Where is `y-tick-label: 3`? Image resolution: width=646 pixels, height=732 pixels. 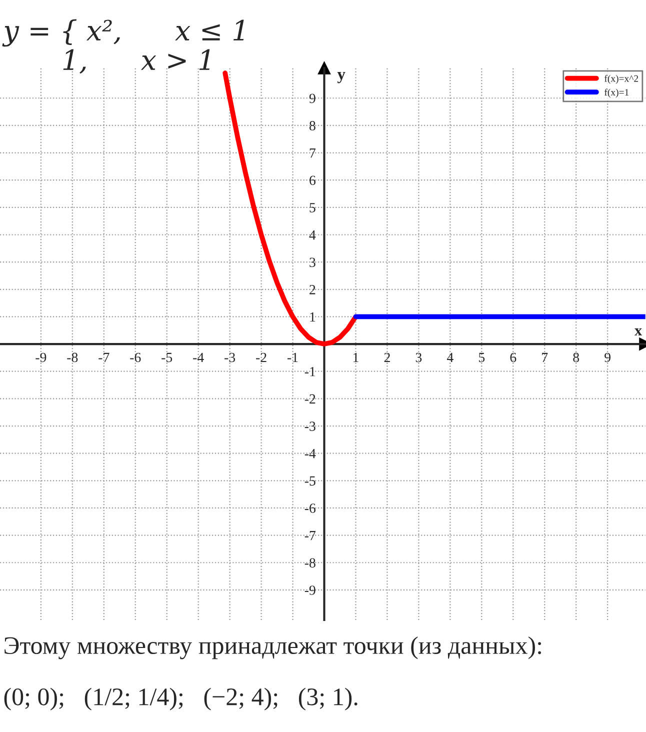 y-tick-label: 3 is located at coordinates (313, 263).